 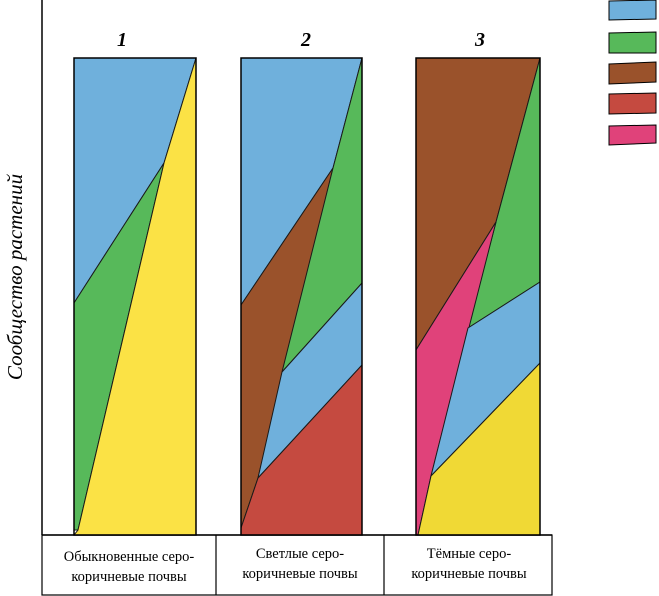 What do you see at coordinates (129, 557) in the screenshot?
I see `soil-caption-1-line1: Обыкновенные серо-` at bounding box center [129, 557].